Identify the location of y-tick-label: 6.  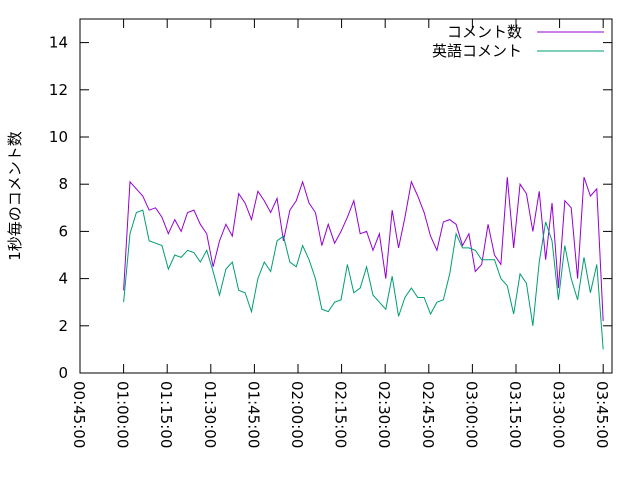
(63, 231).